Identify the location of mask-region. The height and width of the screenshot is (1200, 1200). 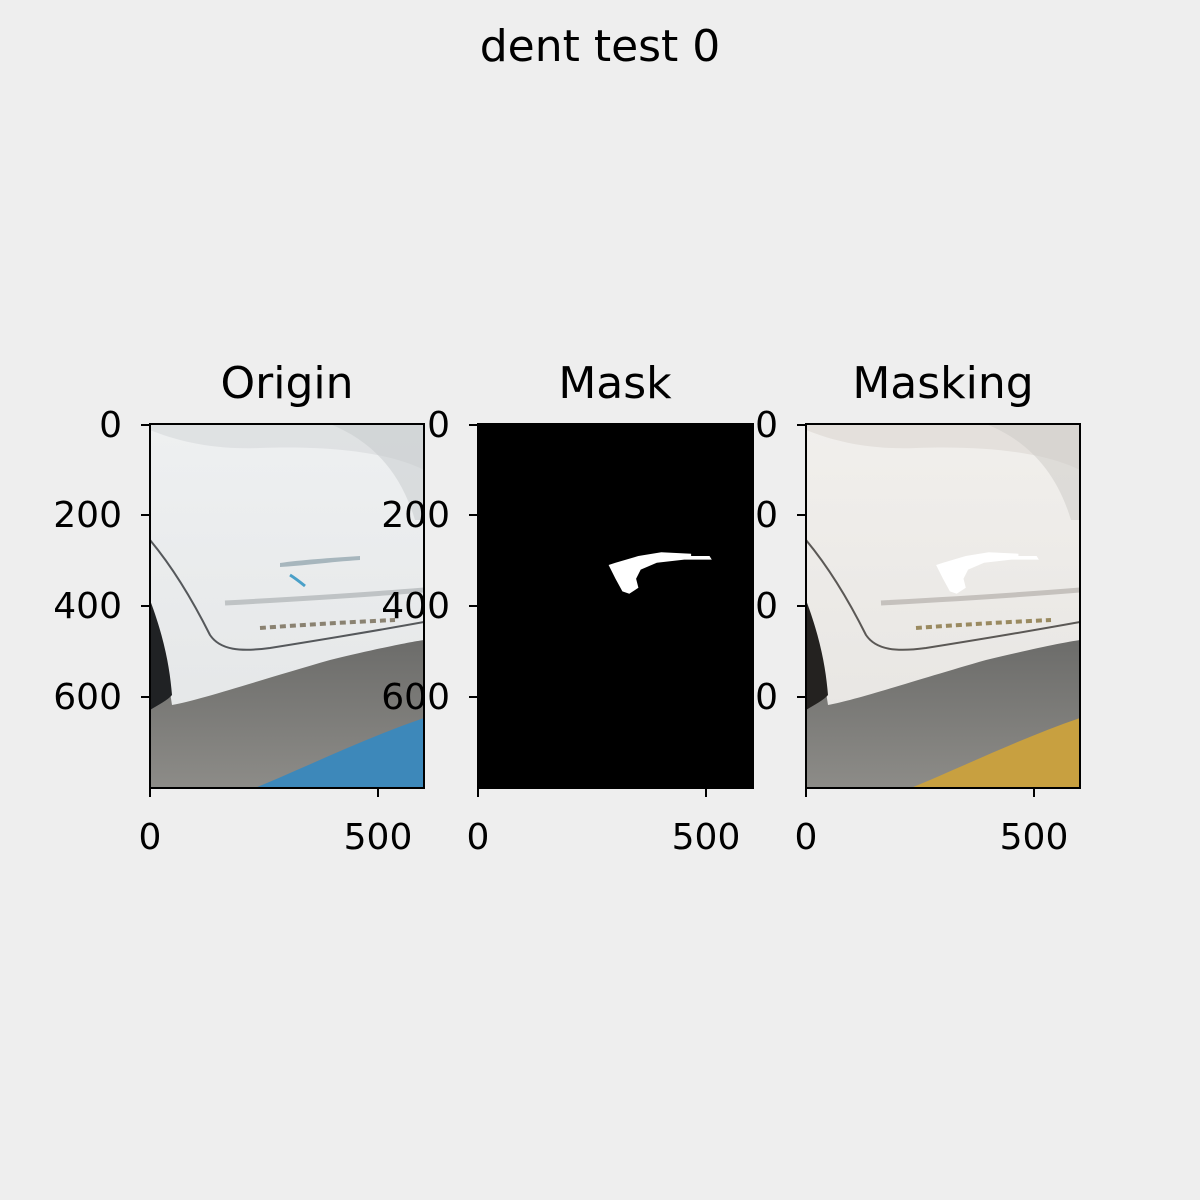
(660, 573).